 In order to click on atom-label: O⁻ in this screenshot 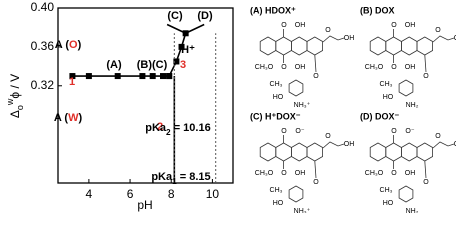, I will do `click(299, 131)`.